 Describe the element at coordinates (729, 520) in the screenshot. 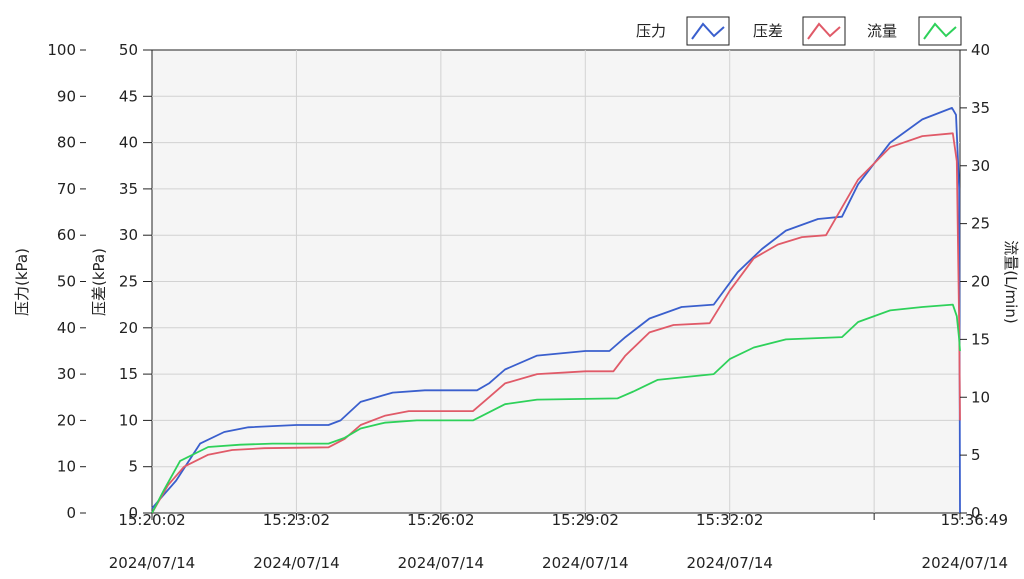

I see `x-tick-label-time: 15:32:02` at that location.